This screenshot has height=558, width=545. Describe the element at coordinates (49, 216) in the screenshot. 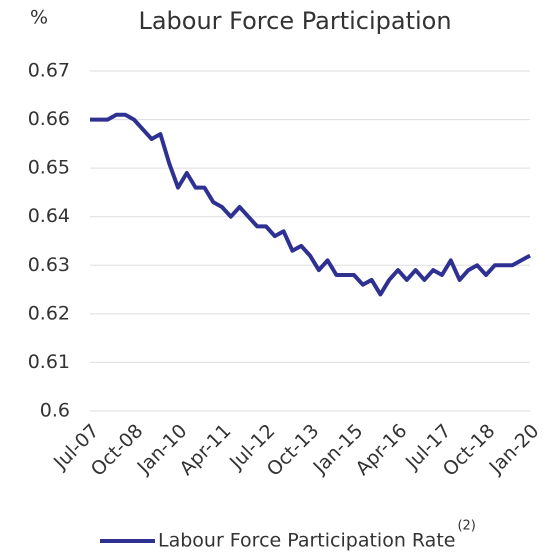

I see `y-tick-label: 0.64` at that location.